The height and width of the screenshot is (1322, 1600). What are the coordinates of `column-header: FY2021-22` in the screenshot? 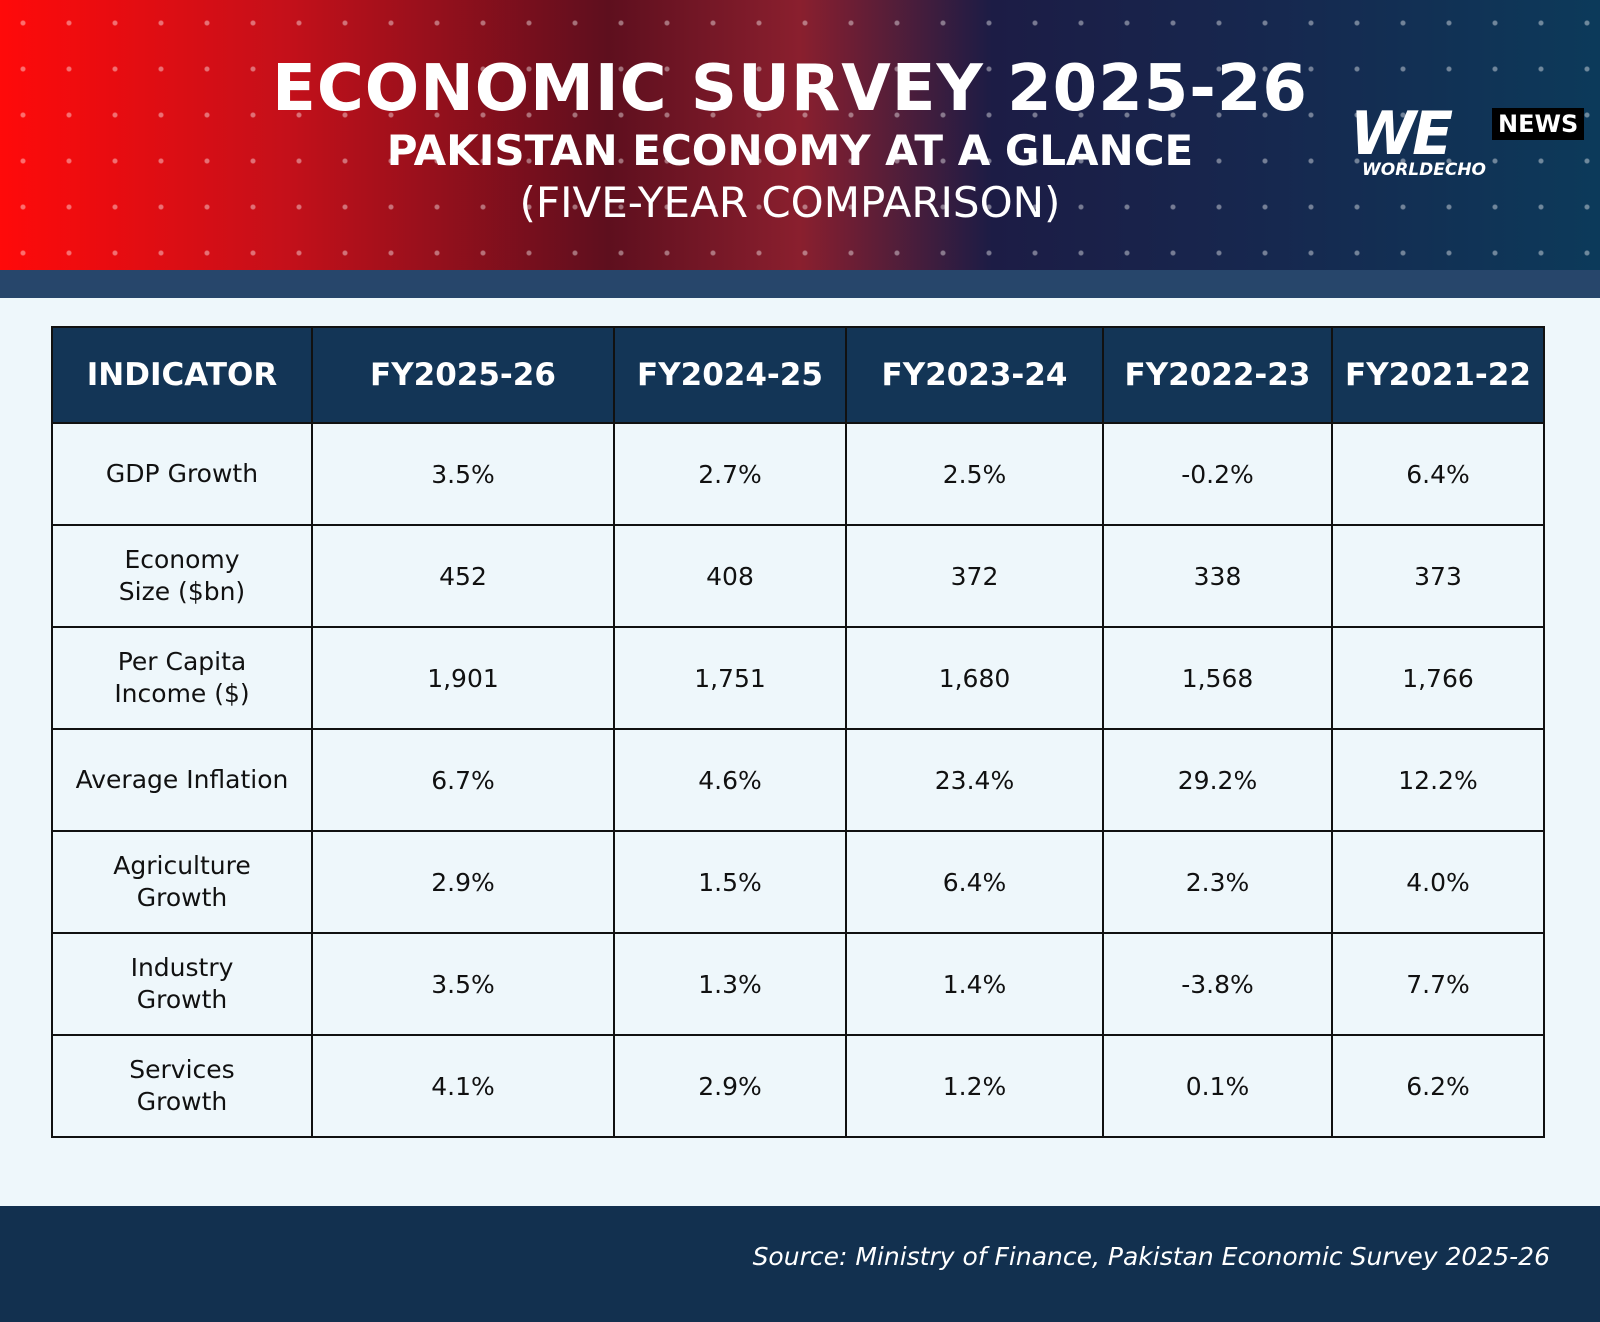 It's located at (1438, 375).